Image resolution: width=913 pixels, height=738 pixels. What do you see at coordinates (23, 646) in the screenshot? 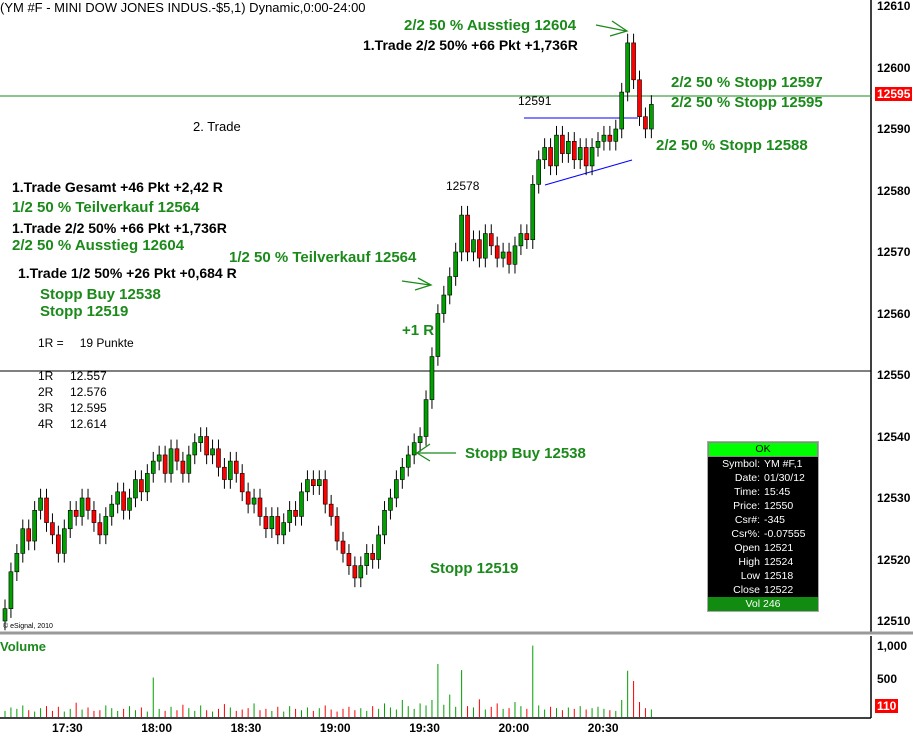
I see `volume-label: Volume` at bounding box center [23, 646].